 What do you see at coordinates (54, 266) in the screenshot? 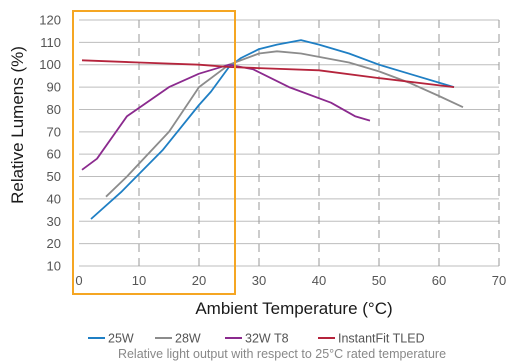
I see `y-tick-label: 10` at bounding box center [54, 266].